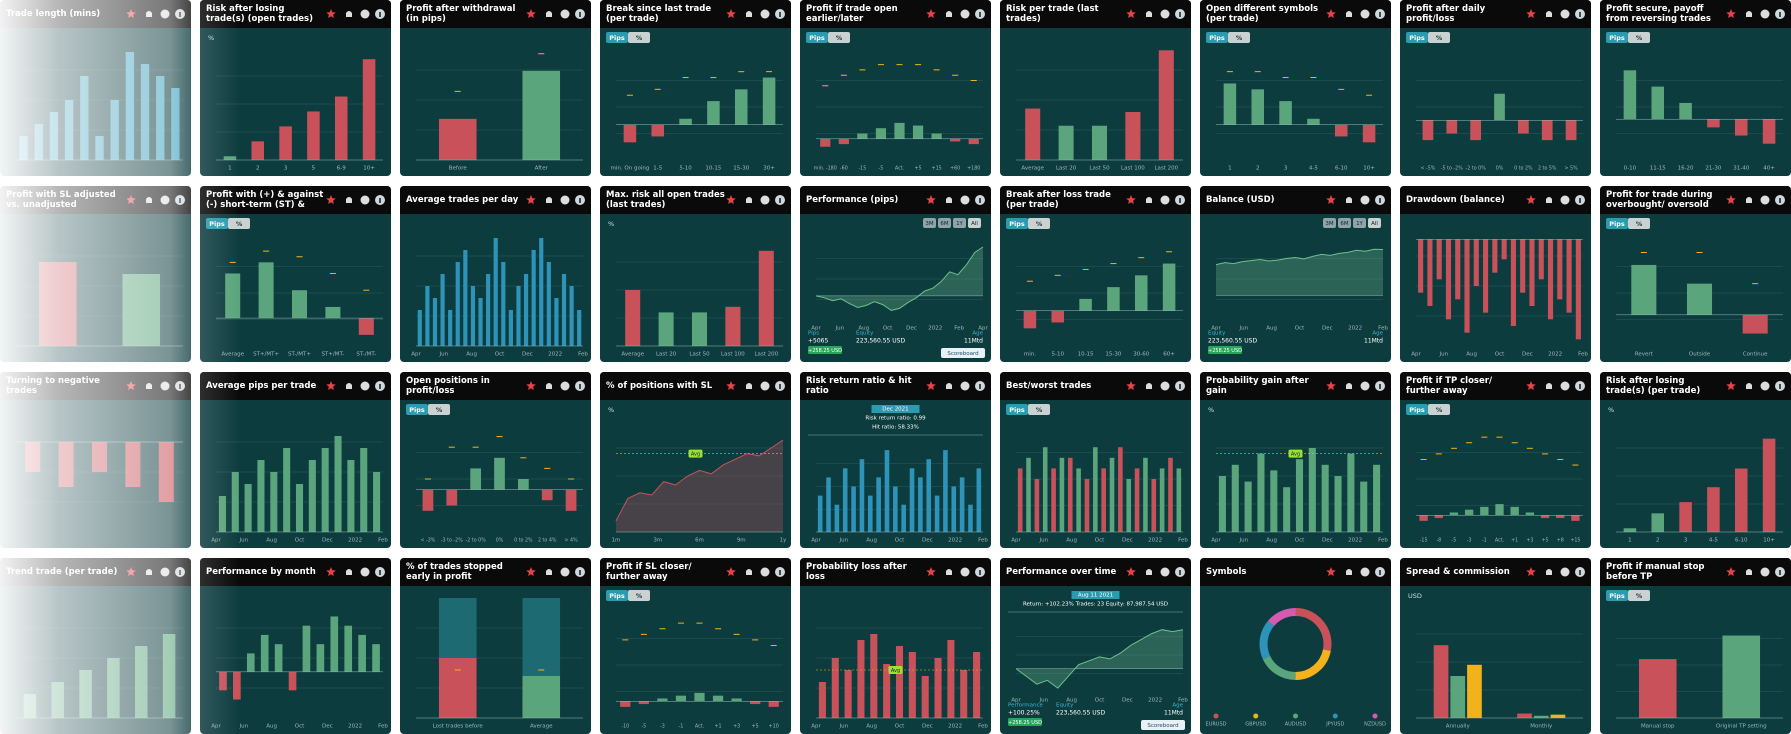 The image size is (1791, 734). What do you see at coordinates (944, 224) in the screenshot?
I see `range-label: 6M` at bounding box center [944, 224].